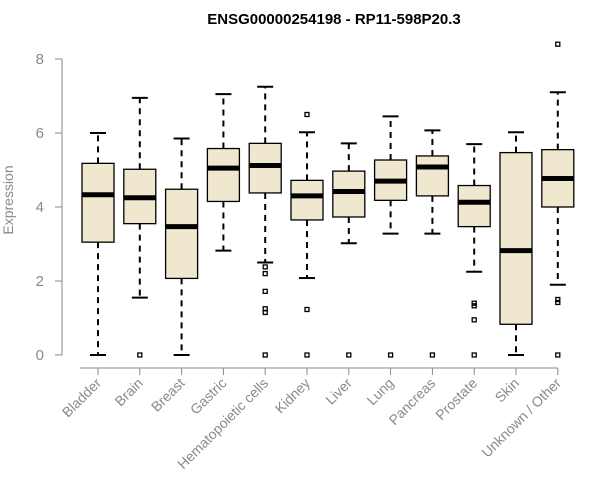 The image size is (600, 500). I want to click on box-gastric, so click(223, 172).